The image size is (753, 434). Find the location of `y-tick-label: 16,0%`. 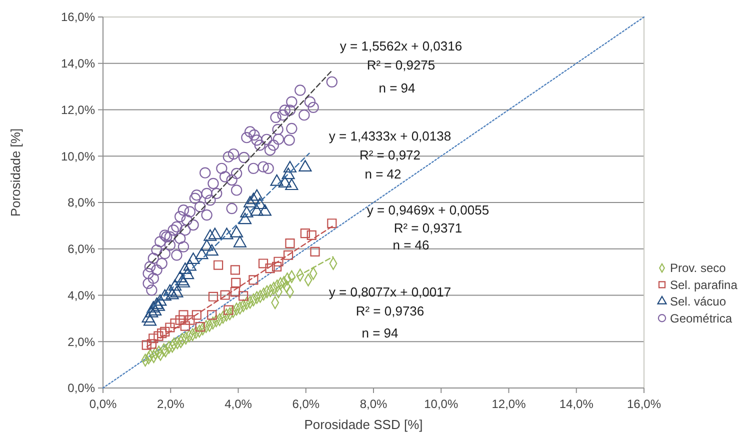

y-tick-label: 16,0% is located at coordinates (78, 17).